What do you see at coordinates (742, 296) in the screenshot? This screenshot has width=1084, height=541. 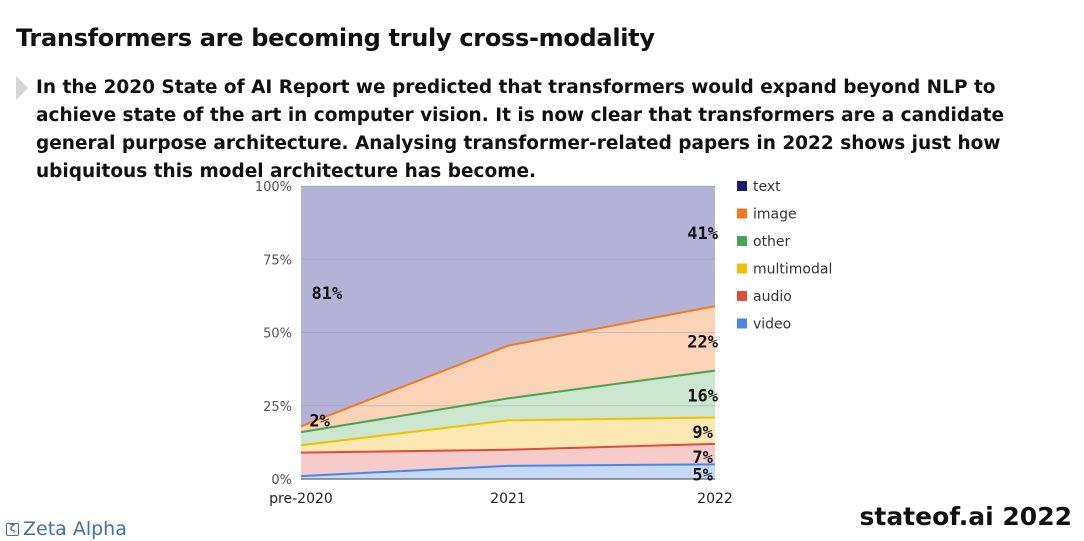 I see `legend-swatch-audio` at bounding box center [742, 296].